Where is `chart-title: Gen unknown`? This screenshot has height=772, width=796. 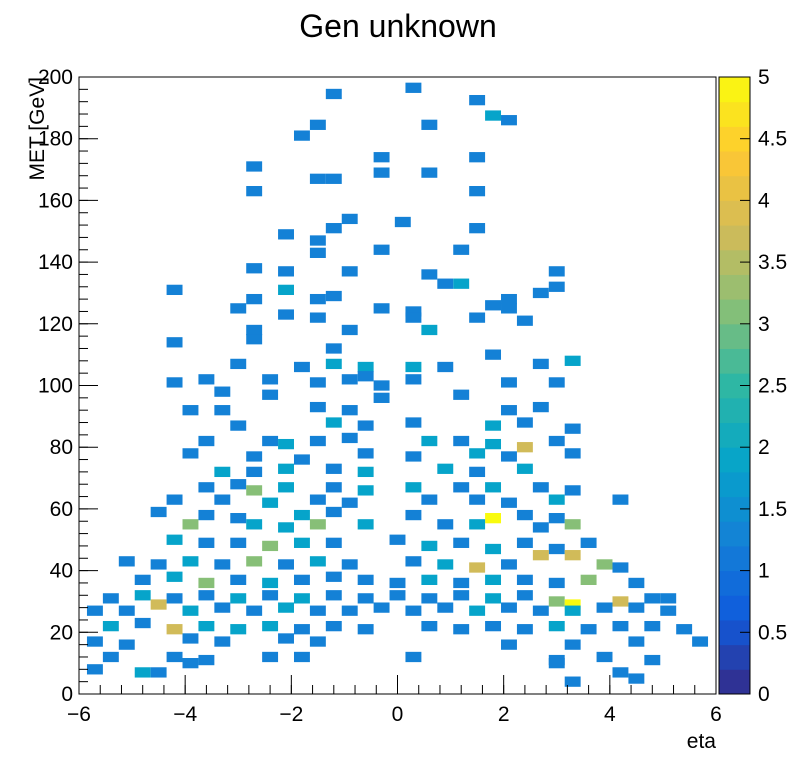 chart-title: Gen unknown is located at coordinates (398, 26).